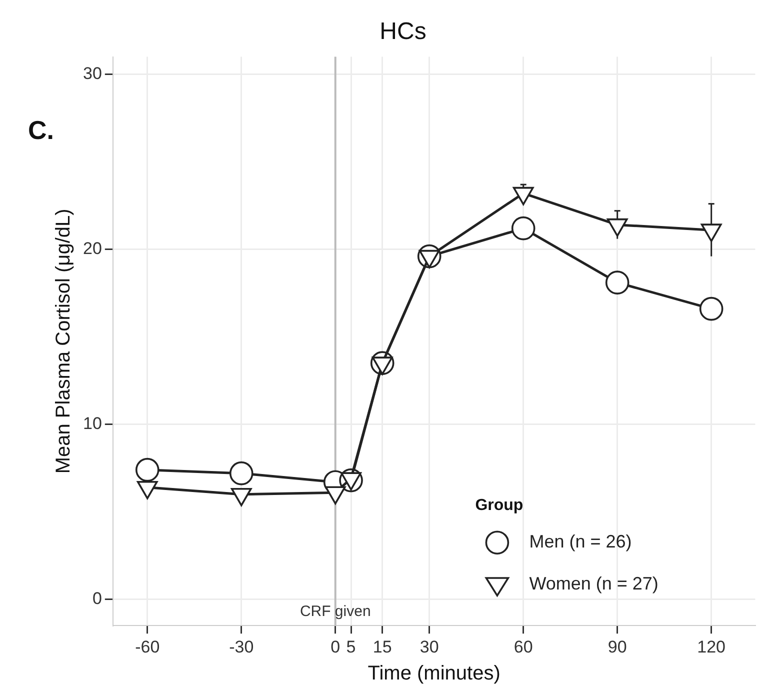 The width and height of the screenshot is (776, 699). I want to click on legend-label: Women (n = 27), so click(593, 584).